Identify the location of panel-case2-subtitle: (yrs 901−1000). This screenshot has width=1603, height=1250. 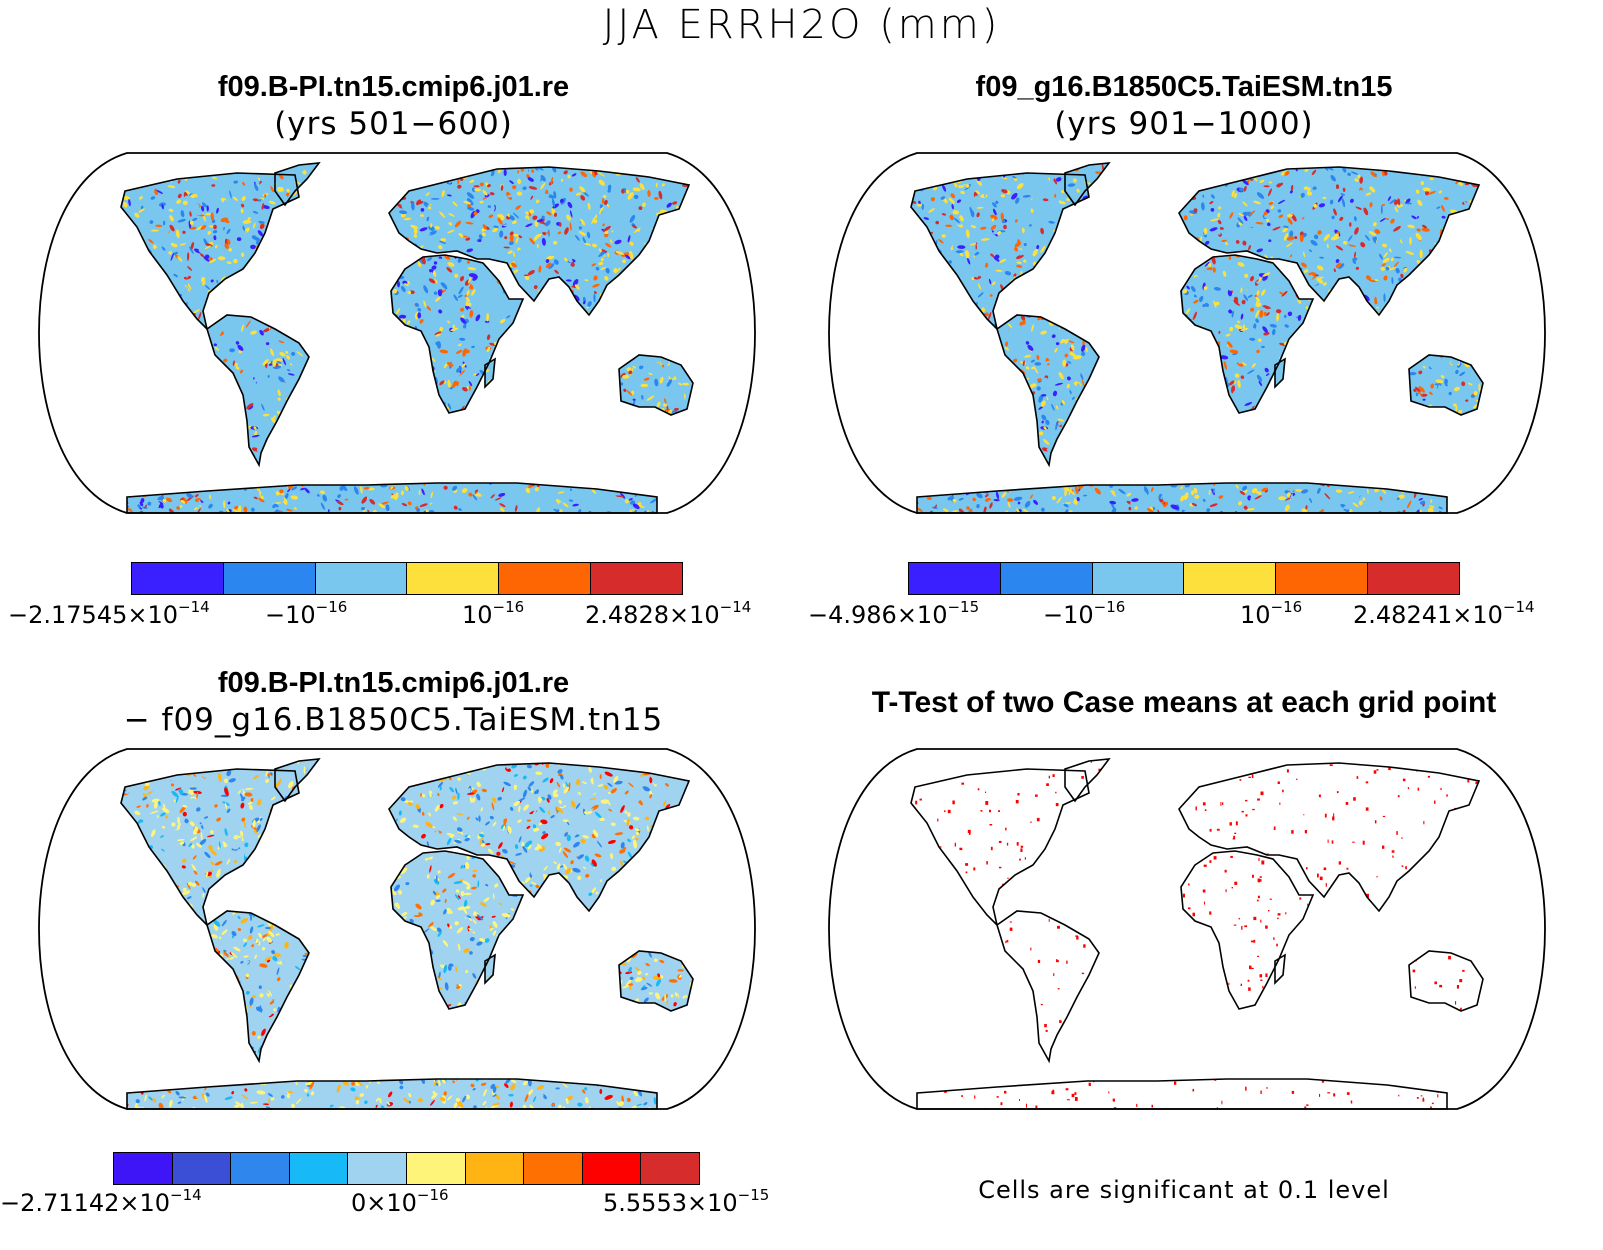
(1184, 124).